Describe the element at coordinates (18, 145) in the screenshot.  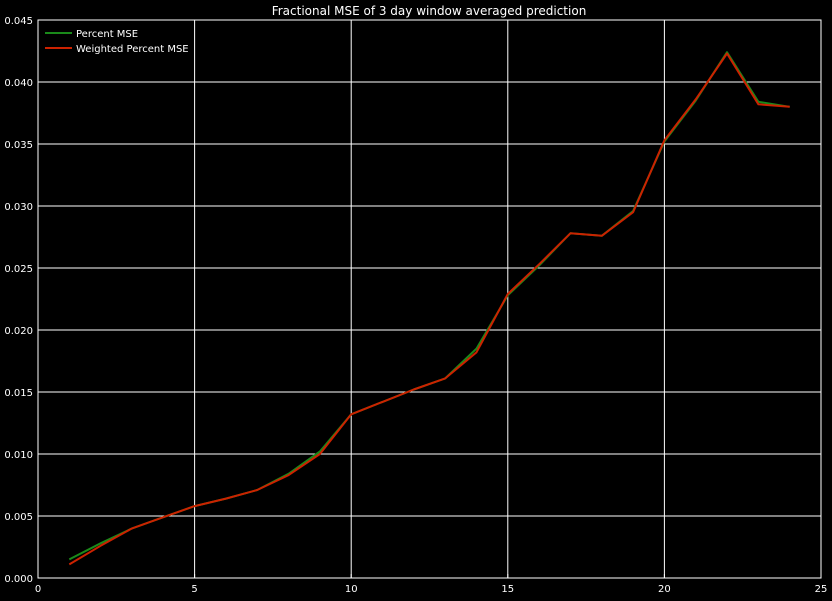
I see `y-tick-label: 0.035` at that location.